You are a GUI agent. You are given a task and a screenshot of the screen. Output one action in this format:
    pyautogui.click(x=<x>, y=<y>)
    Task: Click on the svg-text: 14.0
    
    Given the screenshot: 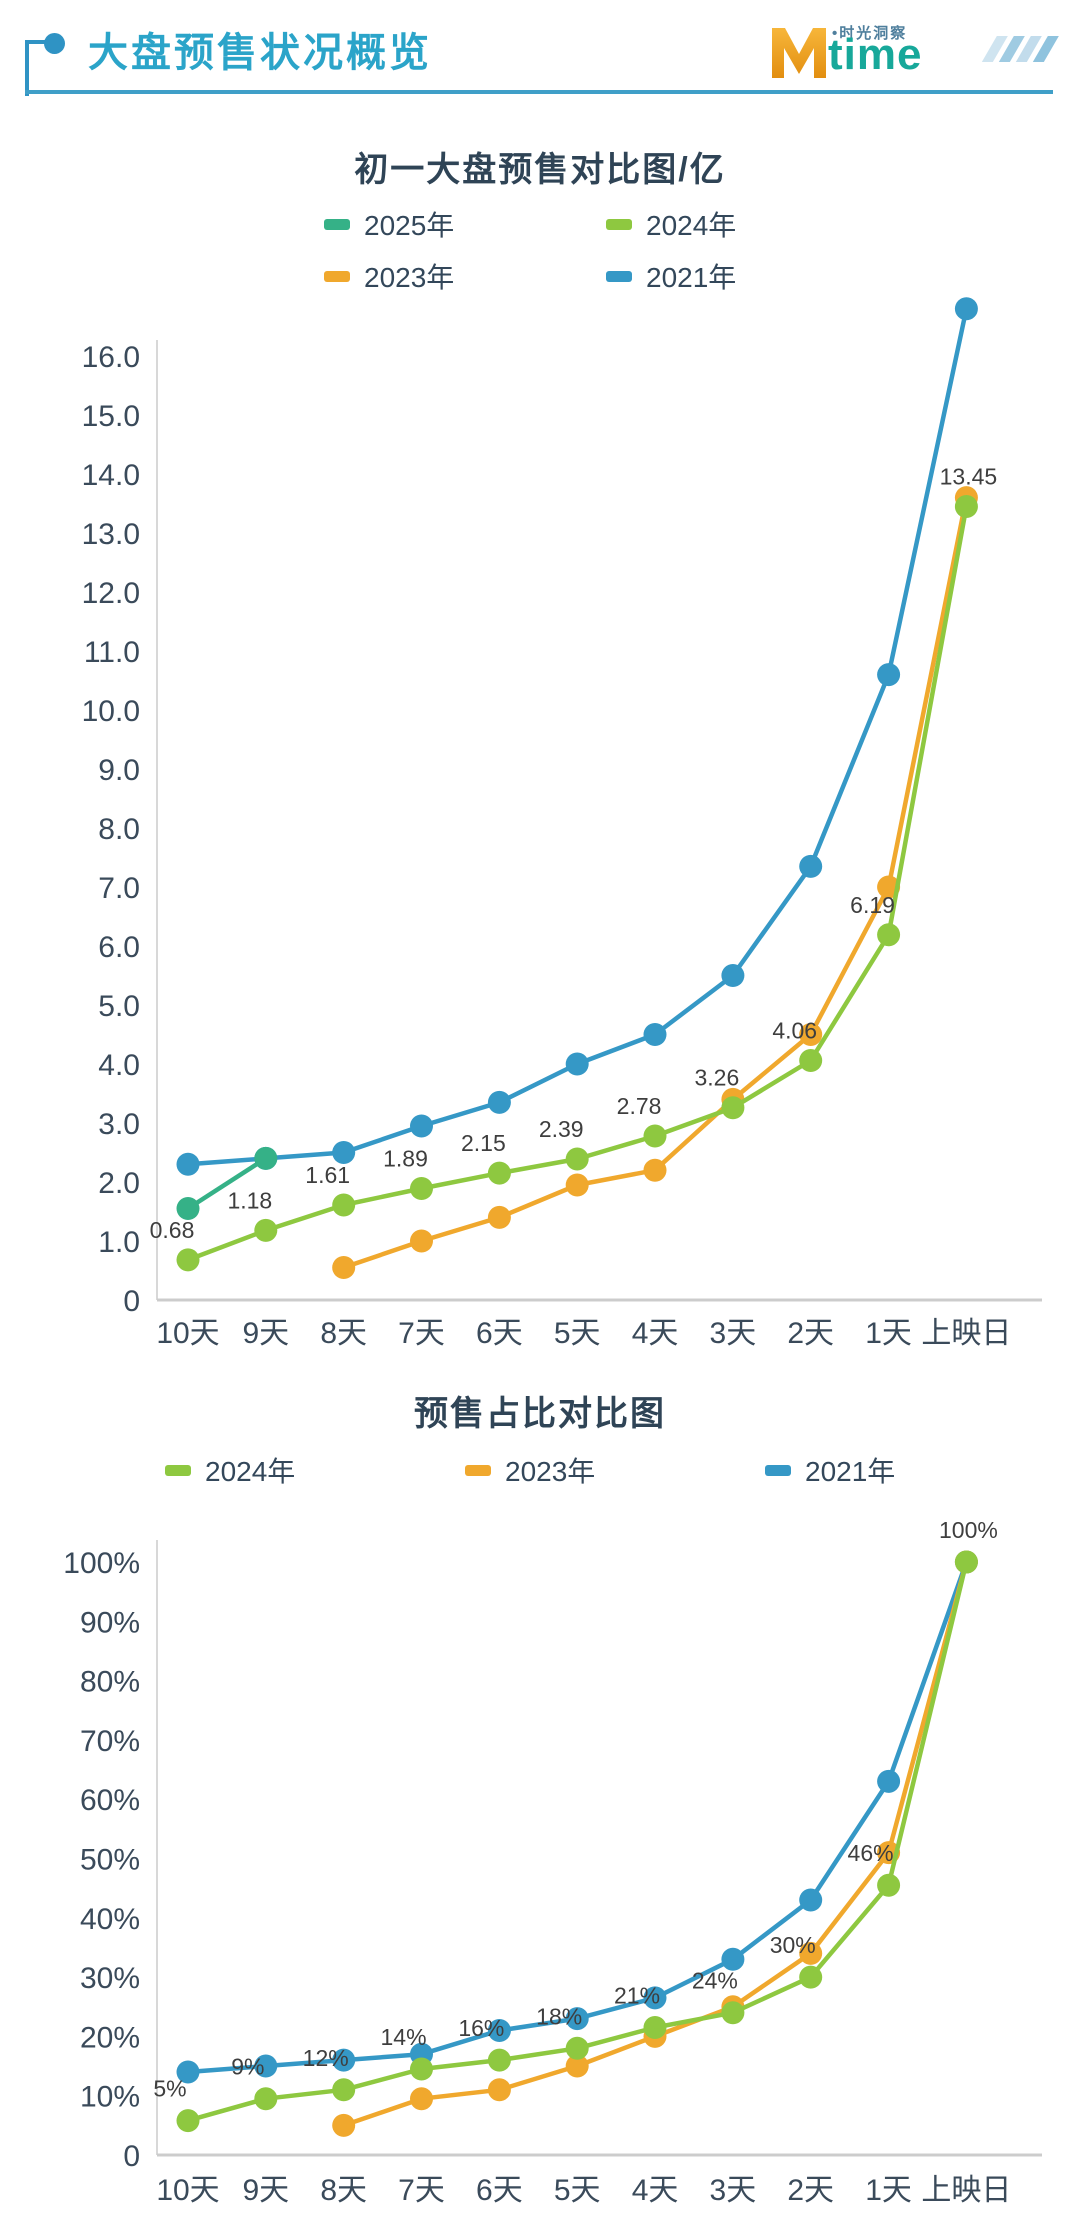 What is the action you would take?
    pyautogui.click(x=111, y=475)
    